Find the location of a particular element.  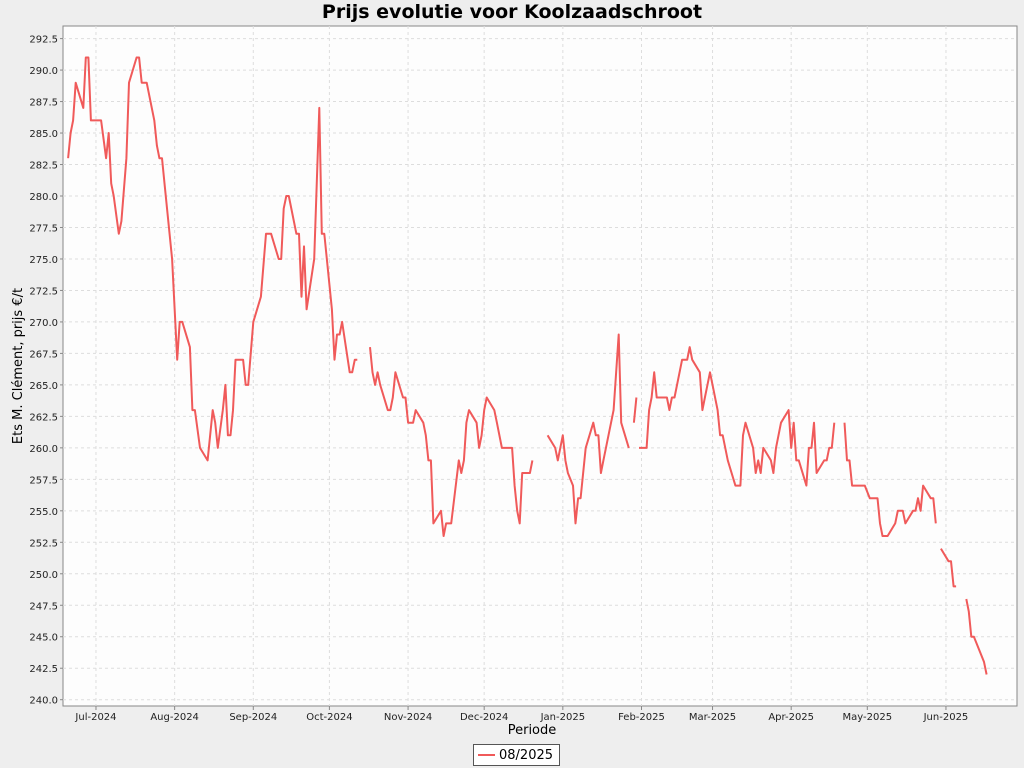

x-tick-label: Jun-2025 is located at coordinates (946, 717).